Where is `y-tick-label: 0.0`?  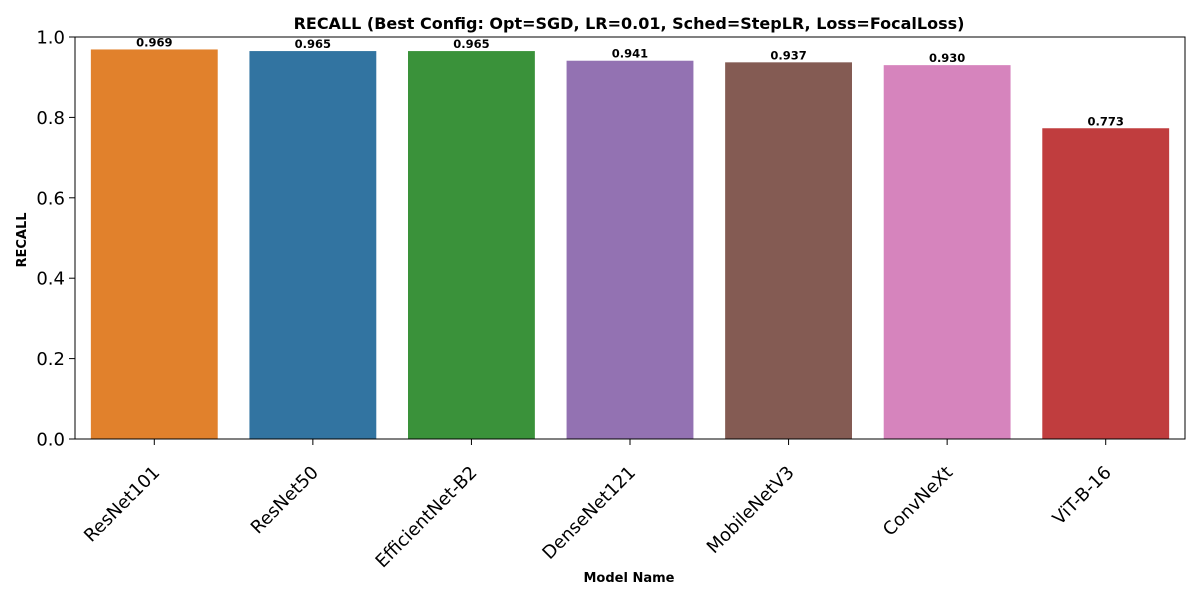
y-tick-label: 0.0 is located at coordinates (50, 440).